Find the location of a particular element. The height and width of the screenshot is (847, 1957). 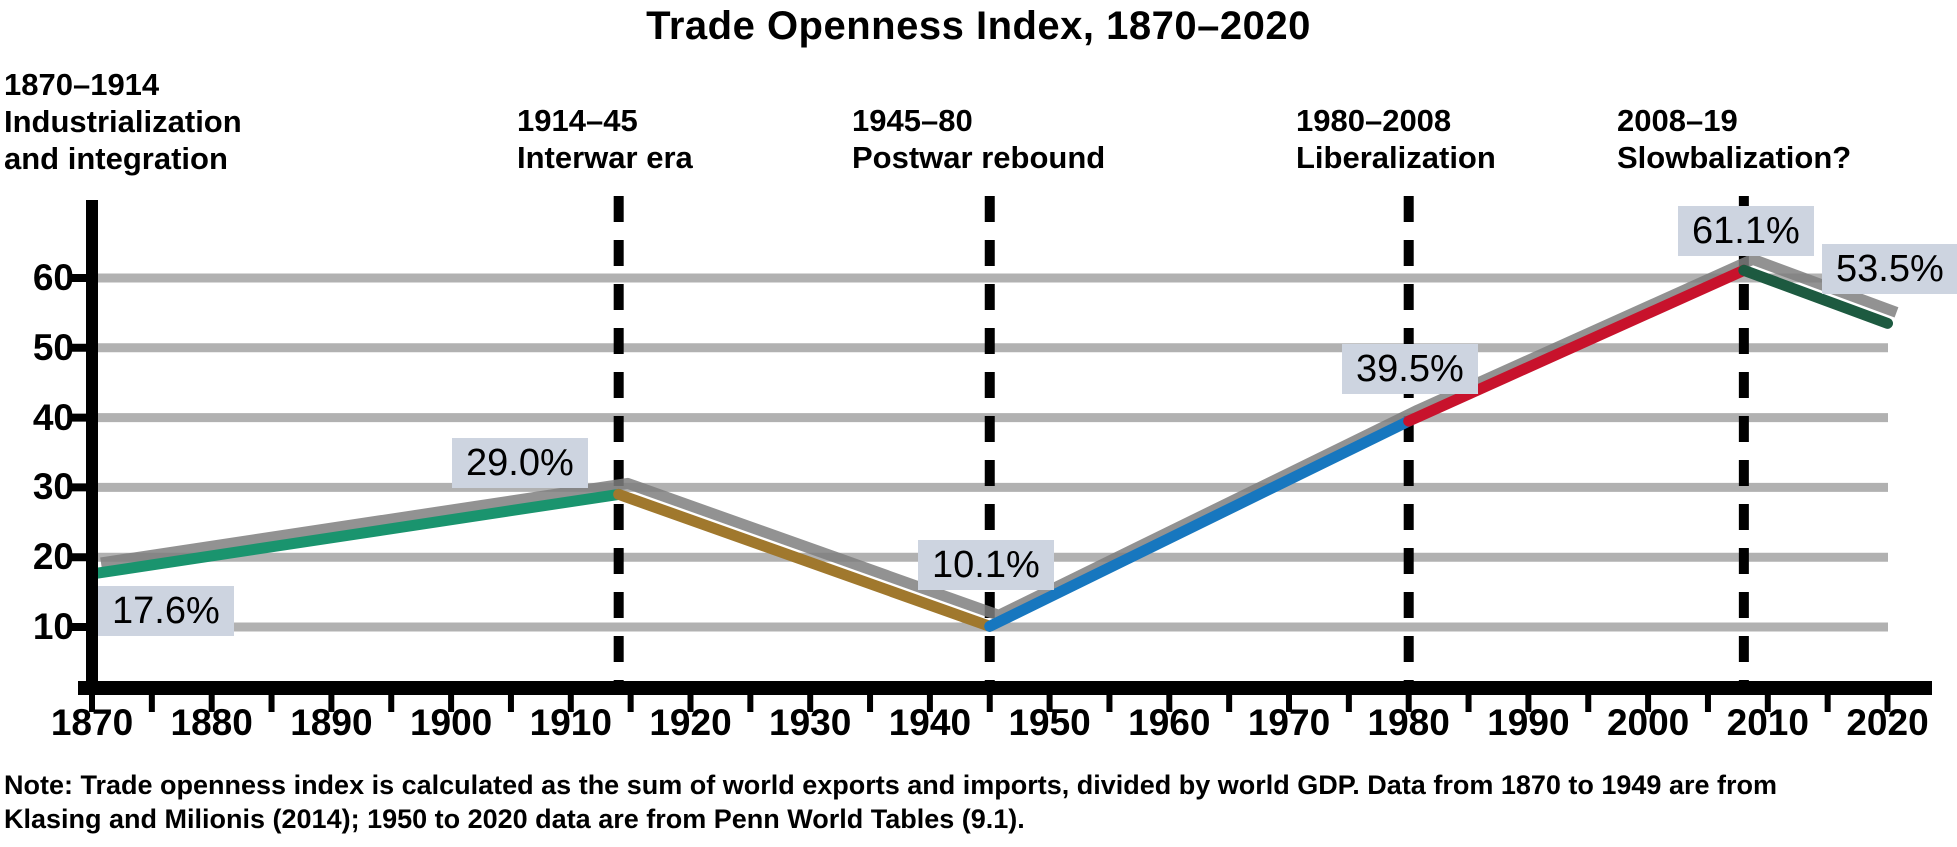

y-axis is located at coordinates (92, 447).